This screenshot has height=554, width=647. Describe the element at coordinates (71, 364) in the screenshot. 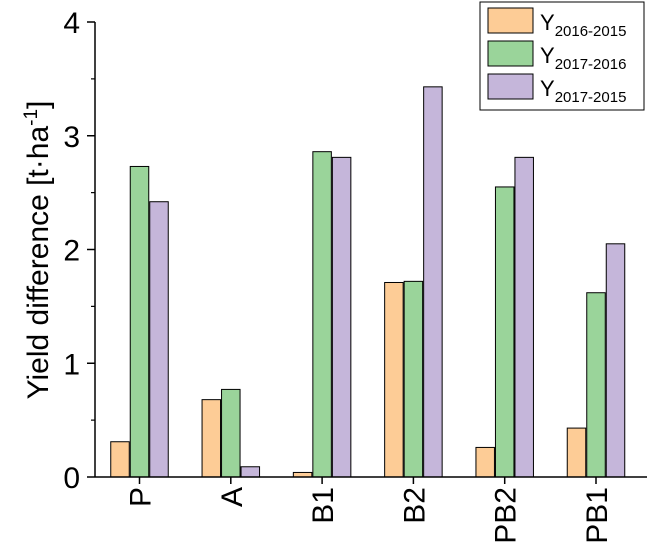

I see `y-tick-label-1: 1` at that location.